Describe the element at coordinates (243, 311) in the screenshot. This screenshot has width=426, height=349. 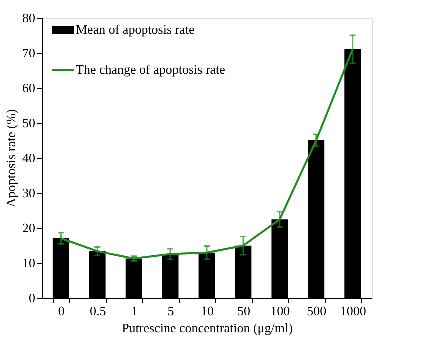
I see `x-tick-label: 50` at that location.